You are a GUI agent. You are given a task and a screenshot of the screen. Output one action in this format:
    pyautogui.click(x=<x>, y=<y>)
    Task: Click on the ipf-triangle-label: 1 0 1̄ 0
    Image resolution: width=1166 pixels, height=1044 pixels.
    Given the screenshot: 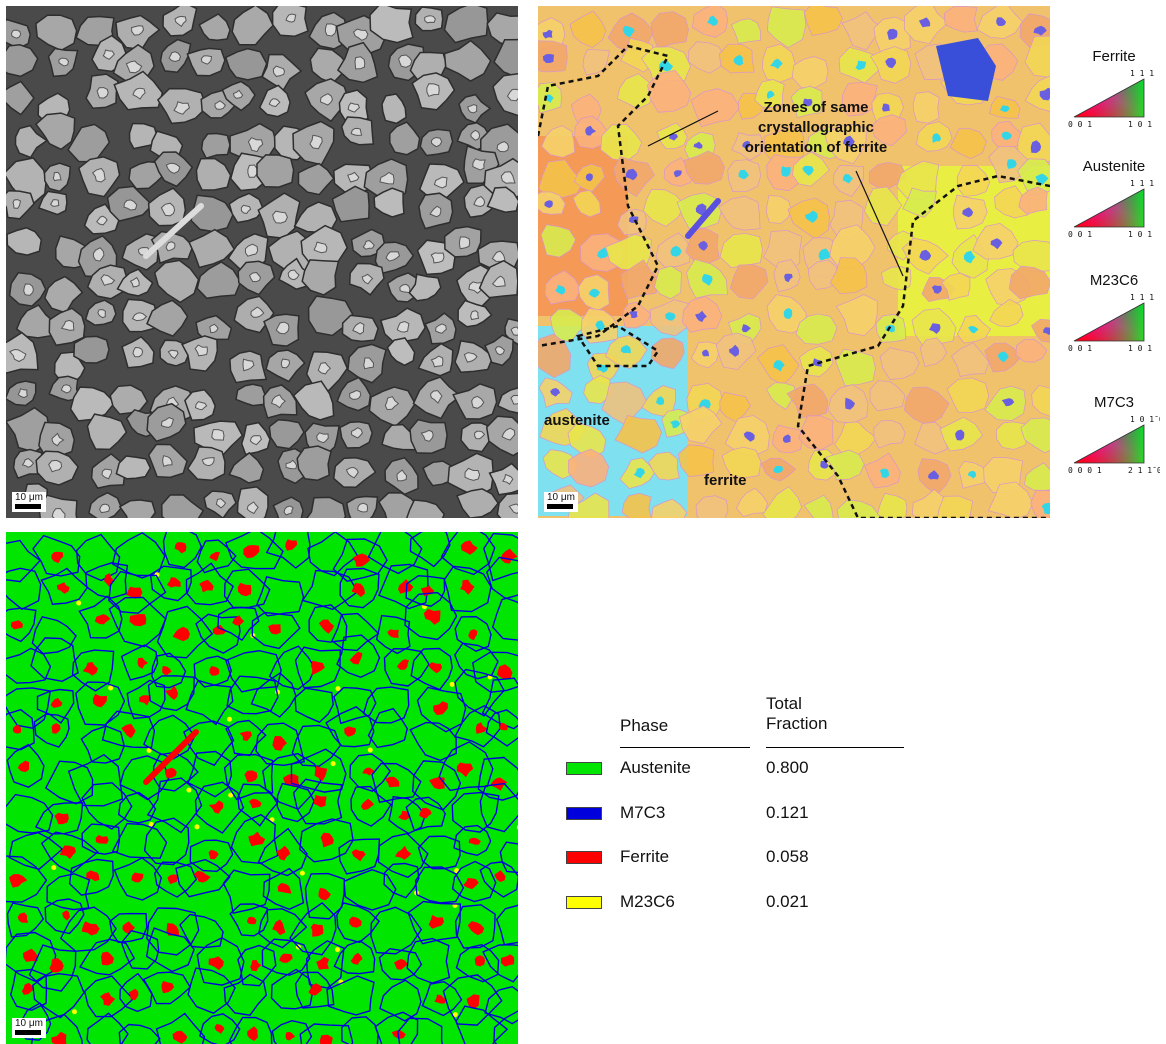 What is the action you would take?
    pyautogui.click(x=1145, y=419)
    